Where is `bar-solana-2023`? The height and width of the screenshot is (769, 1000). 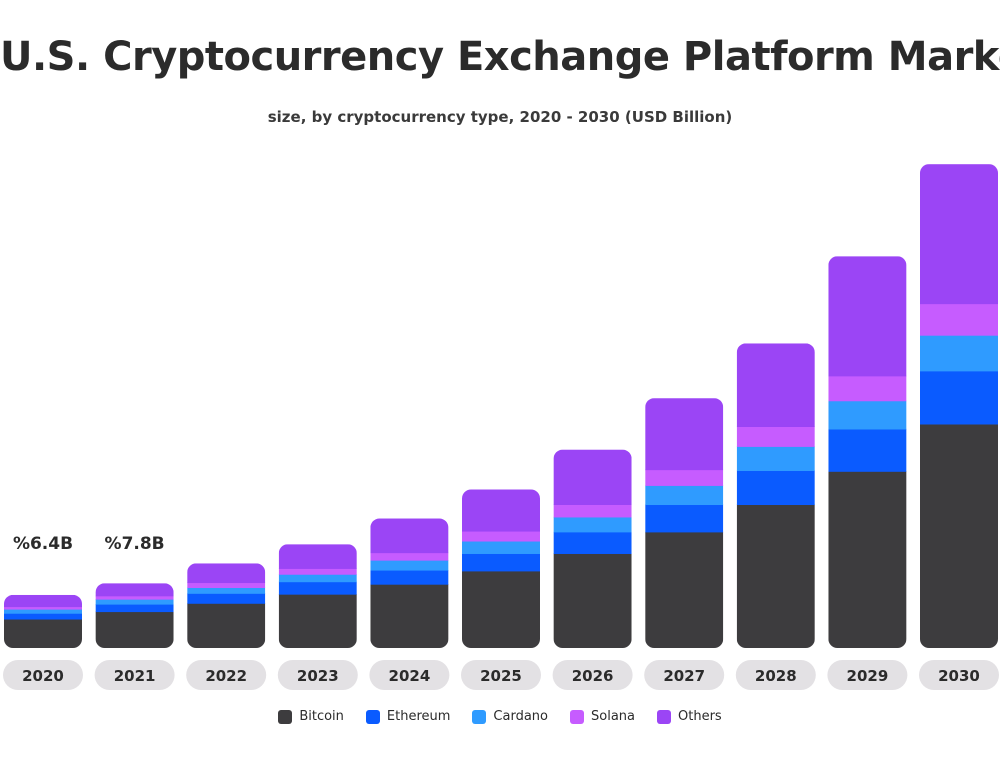
bar-solana-2023 is located at coordinates (317, 571).